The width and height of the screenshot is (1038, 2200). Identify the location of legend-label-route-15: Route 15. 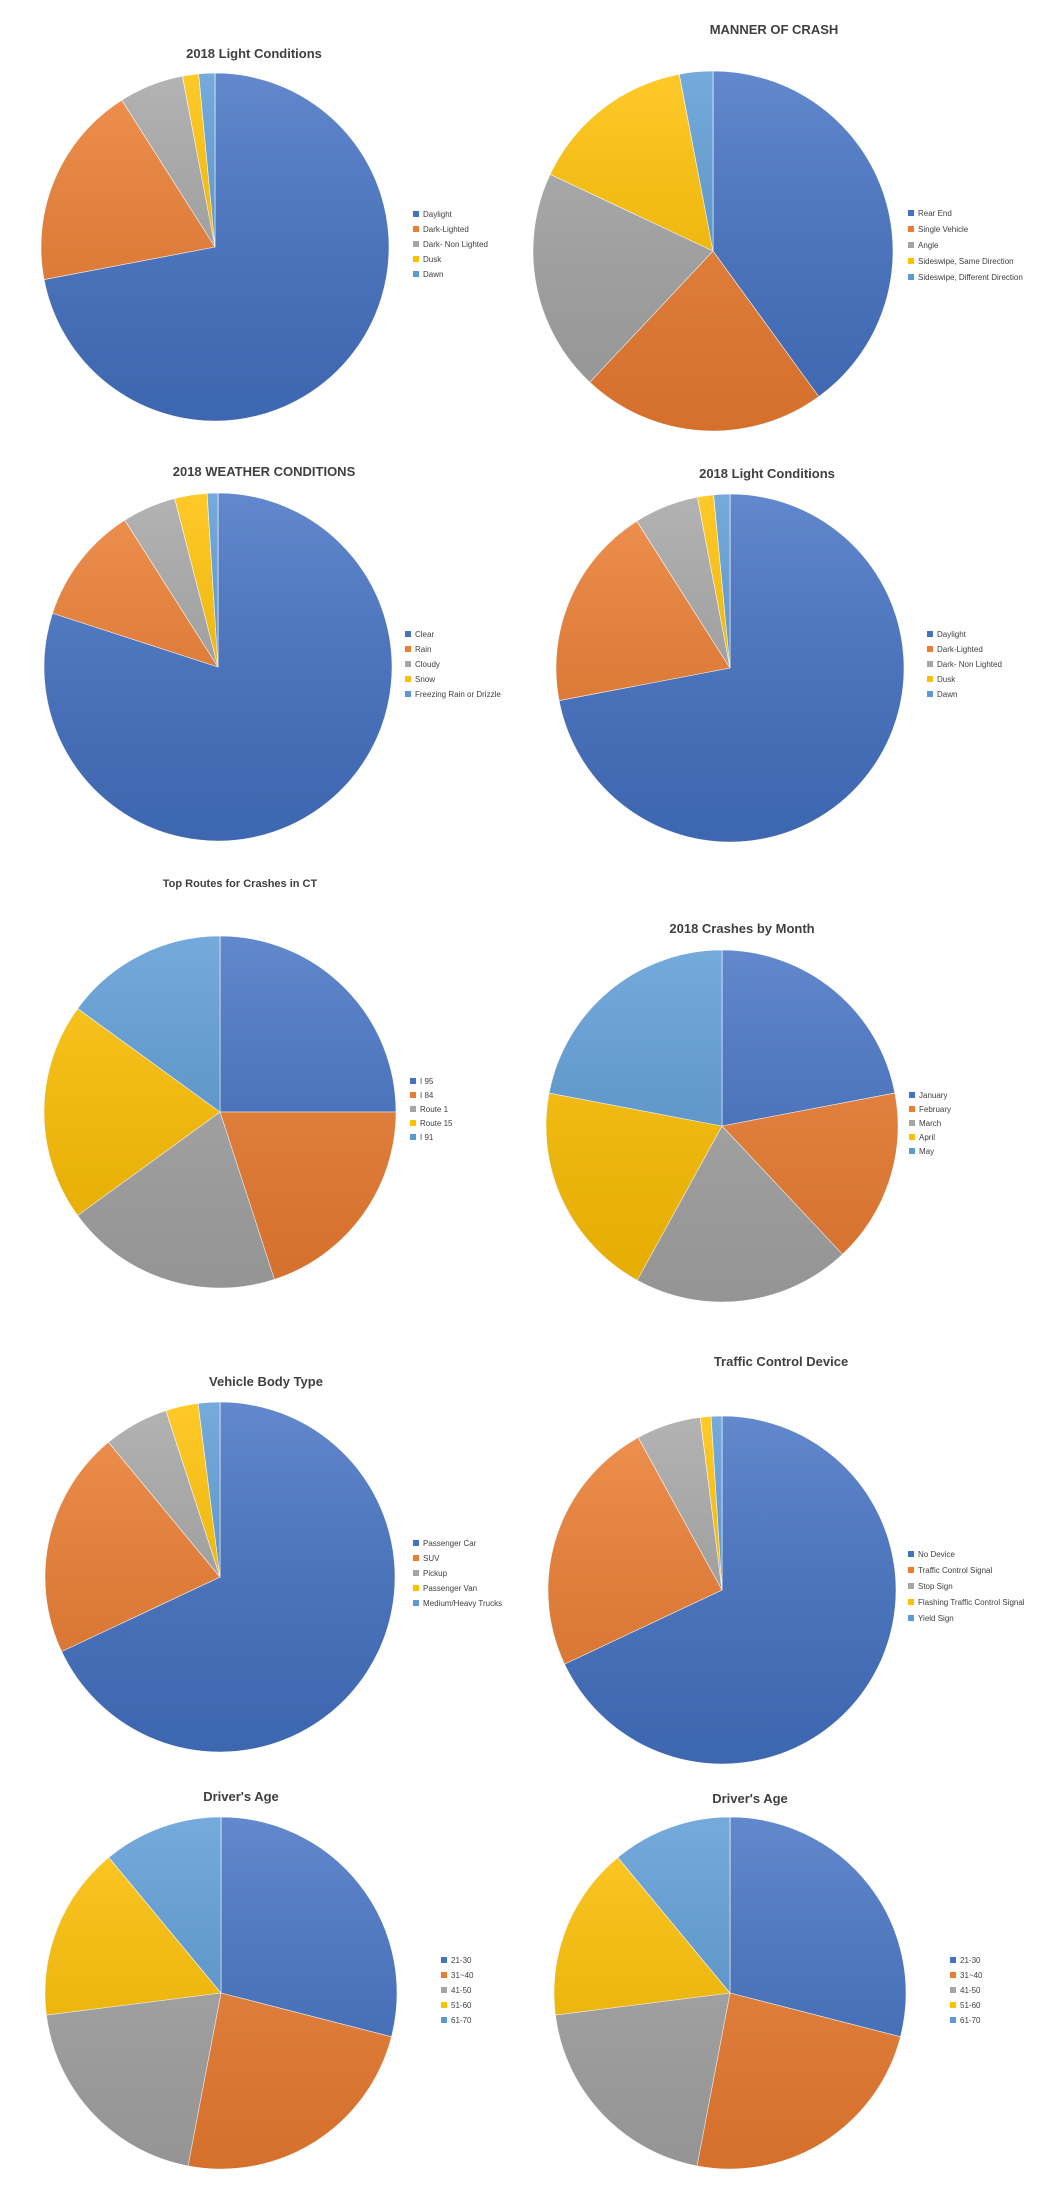
(436, 1123).